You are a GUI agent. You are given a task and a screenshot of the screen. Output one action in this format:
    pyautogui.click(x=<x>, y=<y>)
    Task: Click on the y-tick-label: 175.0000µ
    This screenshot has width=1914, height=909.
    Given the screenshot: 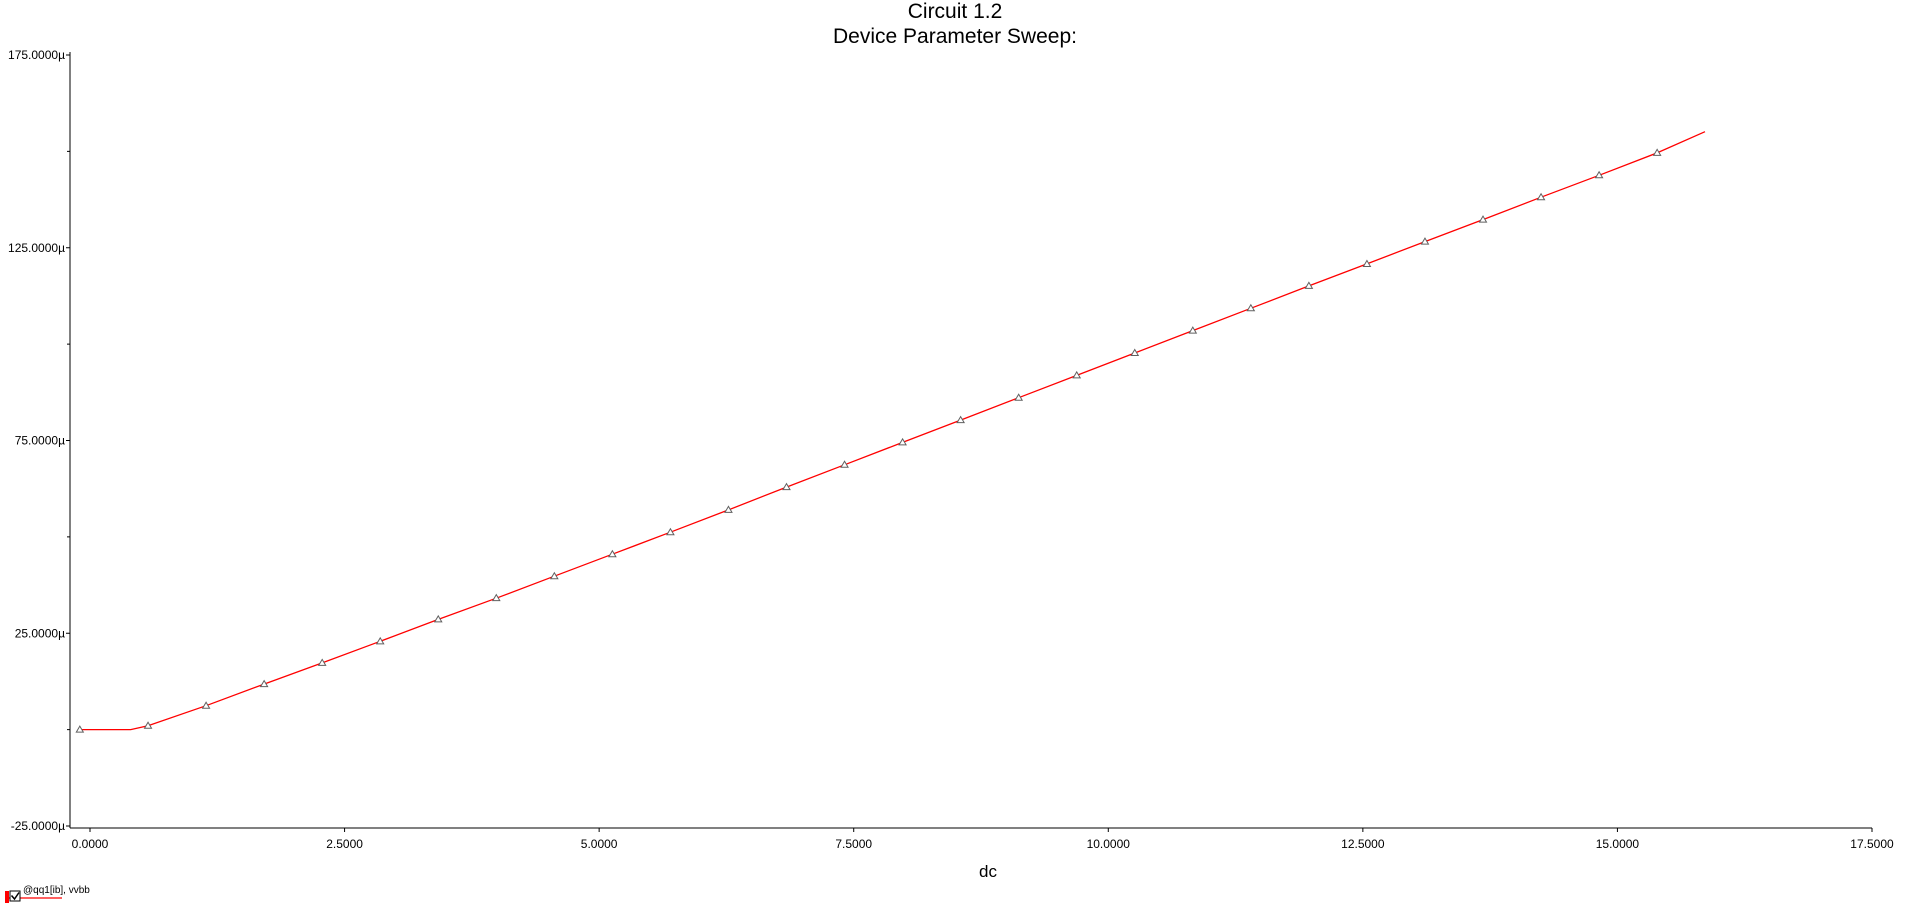 What is the action you would take?
    pyautogui.click(x=36, y=55)
    